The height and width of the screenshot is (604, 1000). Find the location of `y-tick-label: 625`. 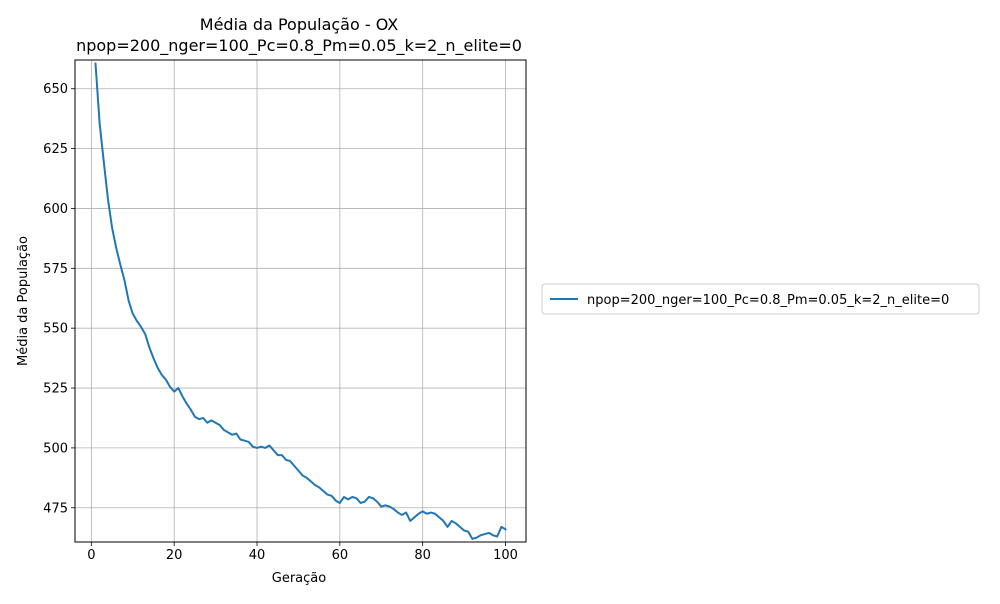

y-tick-label: 625 is located at coordinates (55, 149).